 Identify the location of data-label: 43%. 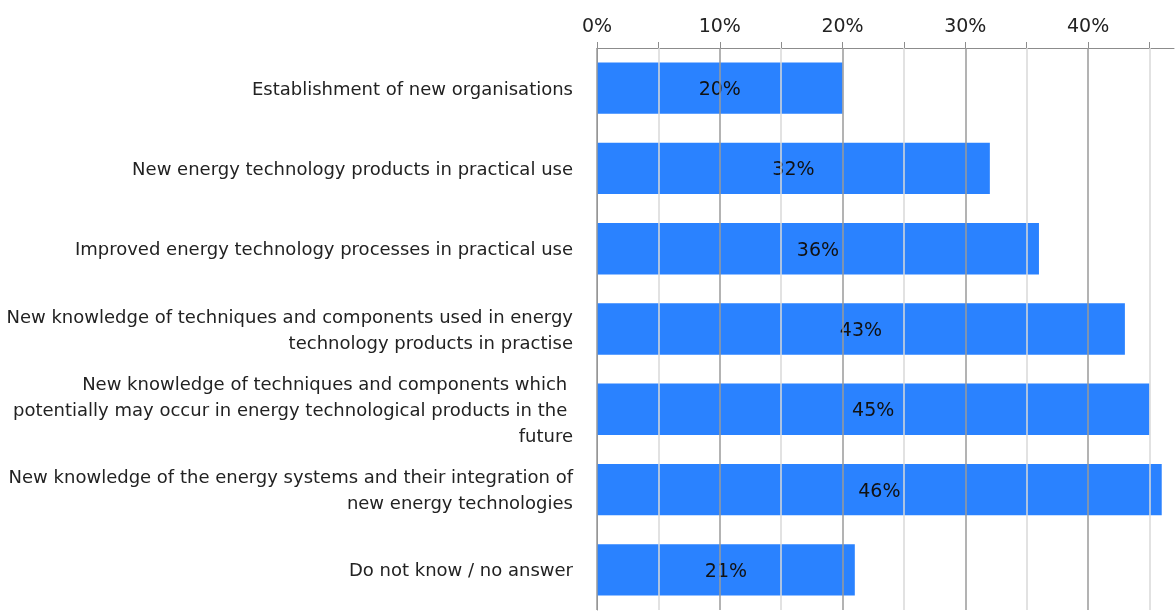
(861, 329).